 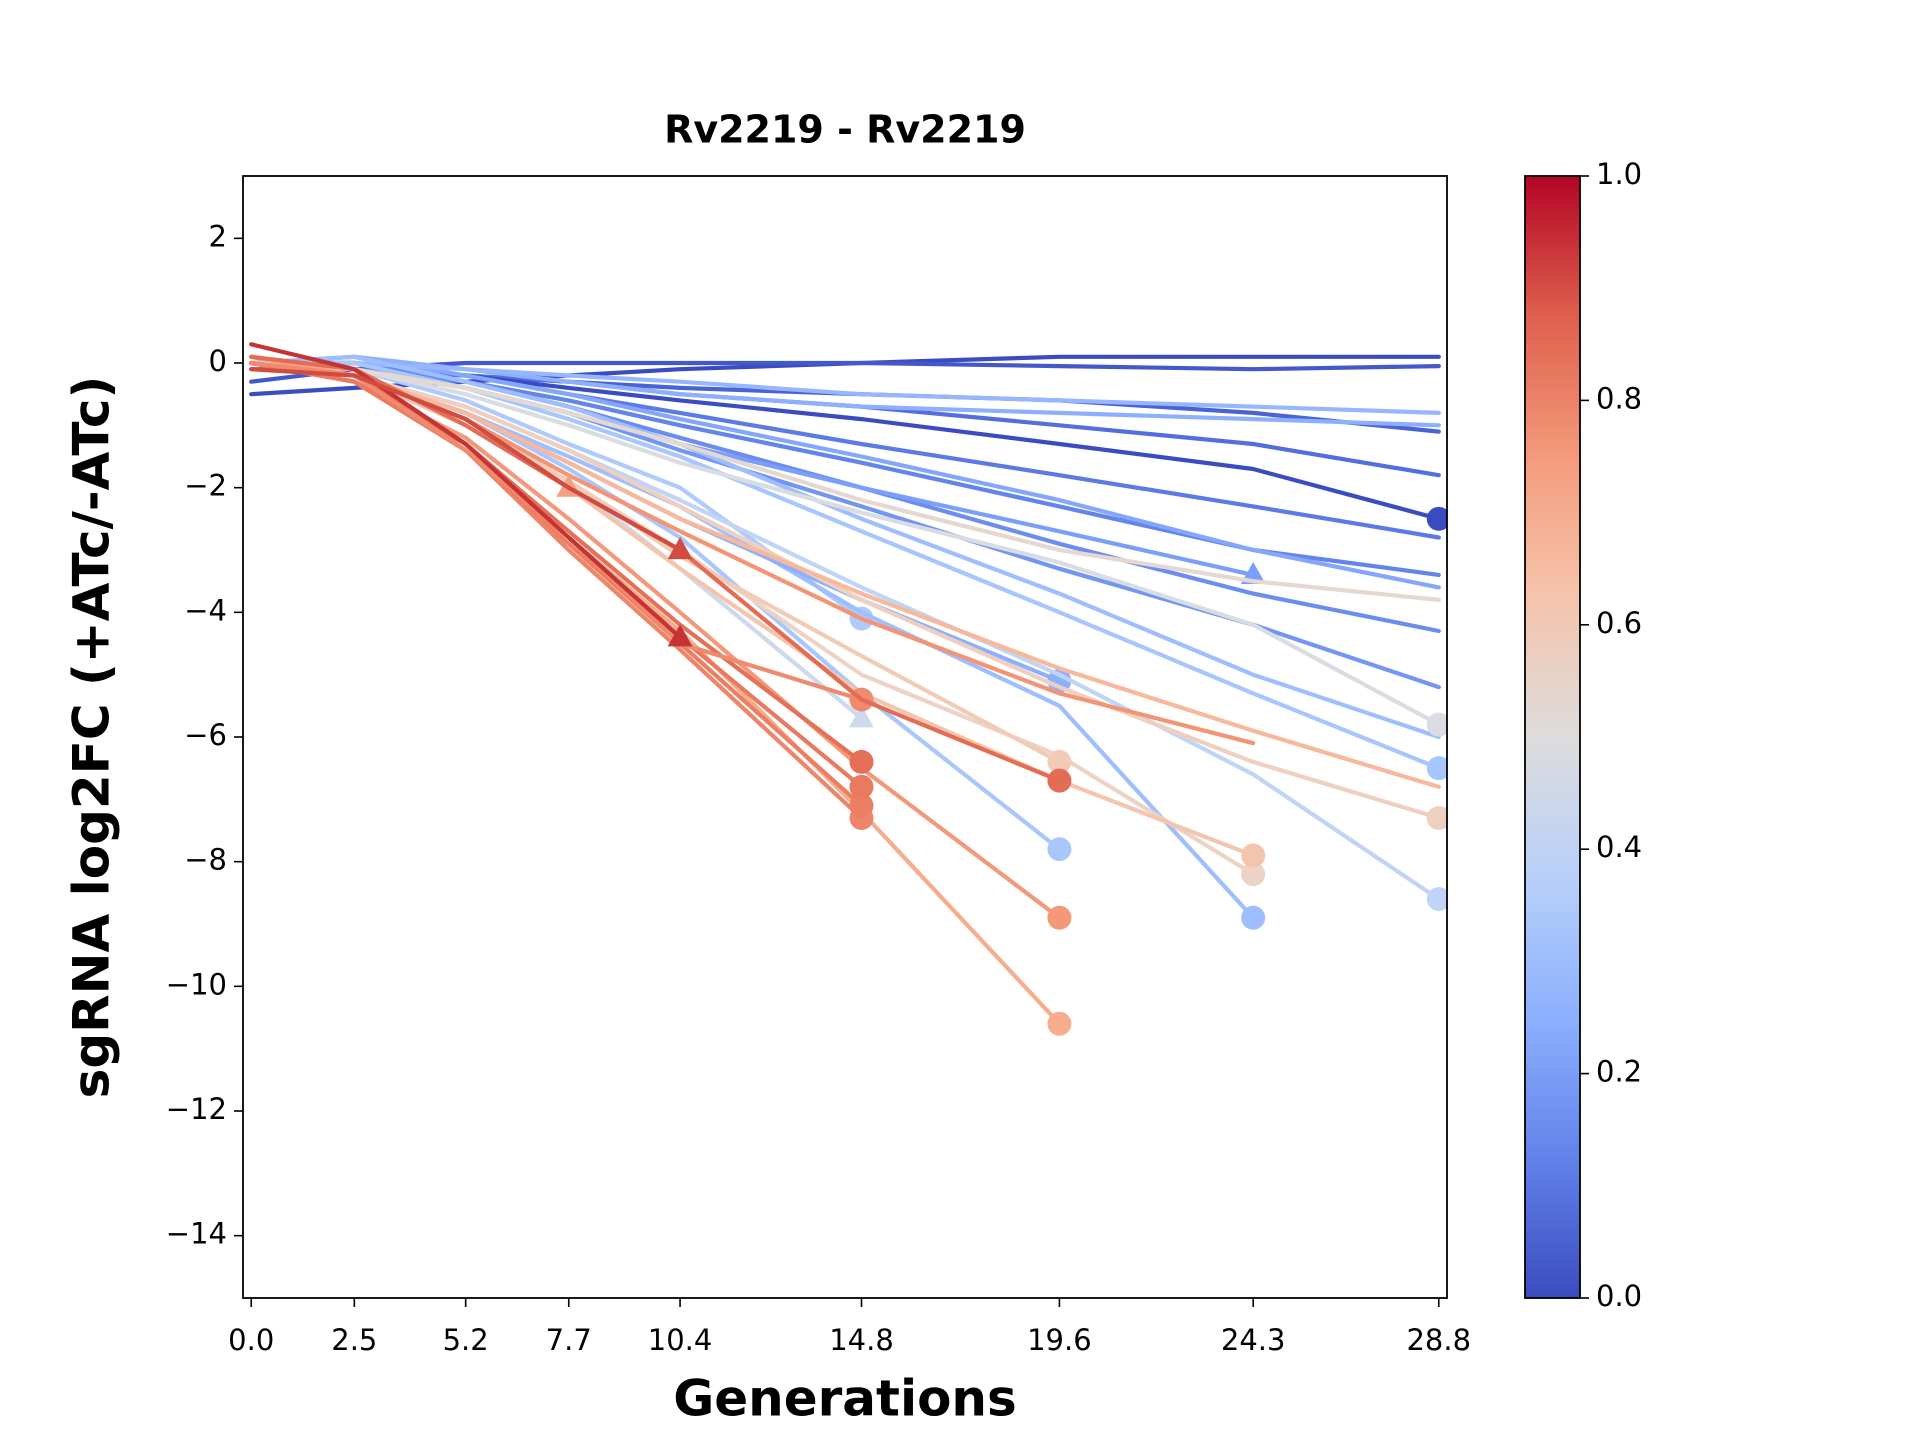 I want to click on x-tick-label: 5.2, so click(x=466, y=1340).